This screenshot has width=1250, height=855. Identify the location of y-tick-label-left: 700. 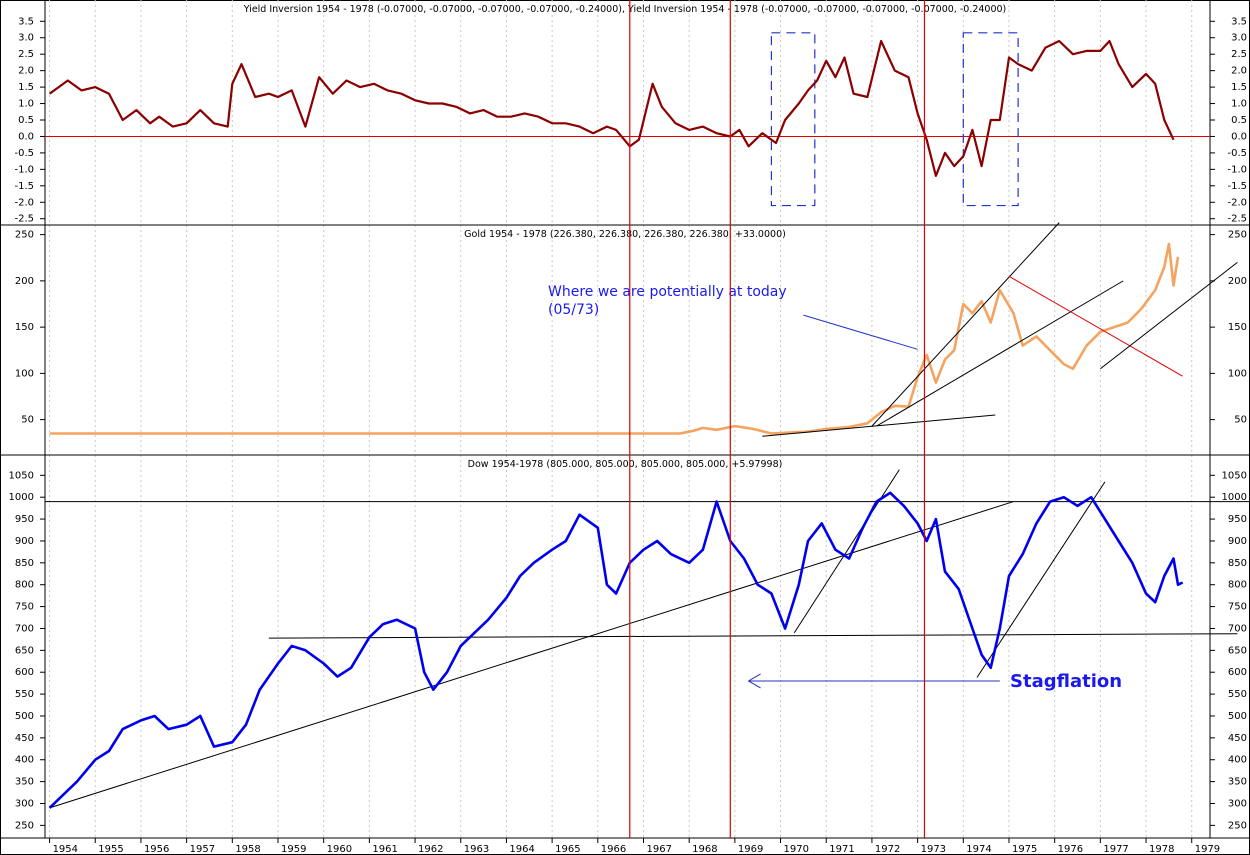
(24, 628).